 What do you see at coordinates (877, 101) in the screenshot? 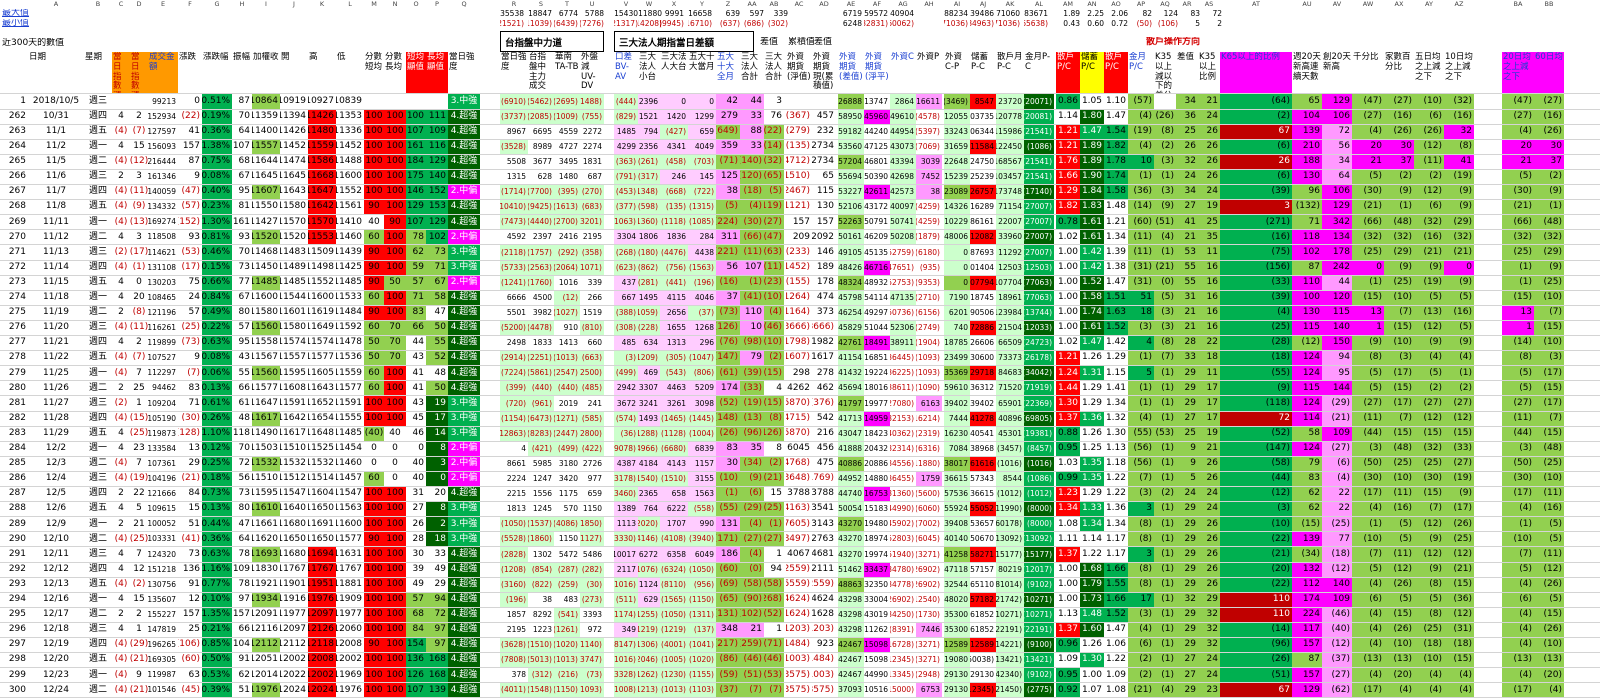
I see `data-cell: 13747` at bounding box center [877, 101].